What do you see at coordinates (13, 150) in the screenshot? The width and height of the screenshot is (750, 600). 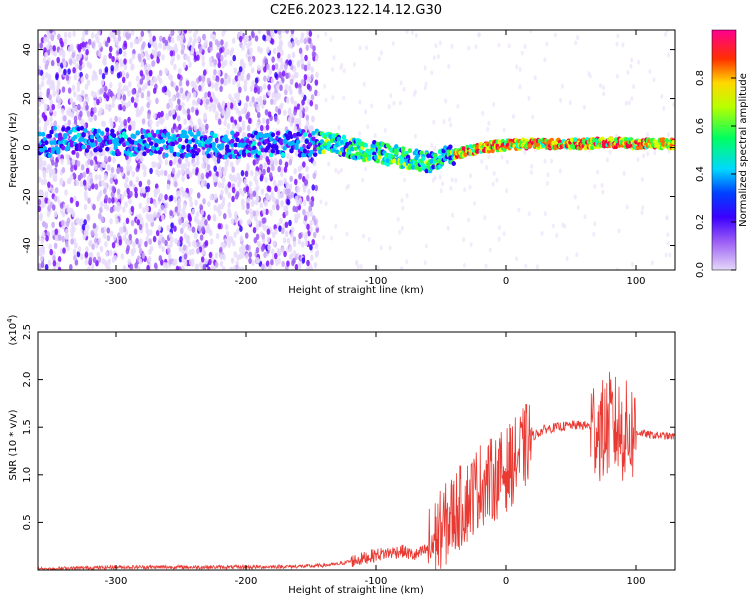 I see `spectrogram-y-label: Frequency (Hz)` at bounding box center [13, 150].